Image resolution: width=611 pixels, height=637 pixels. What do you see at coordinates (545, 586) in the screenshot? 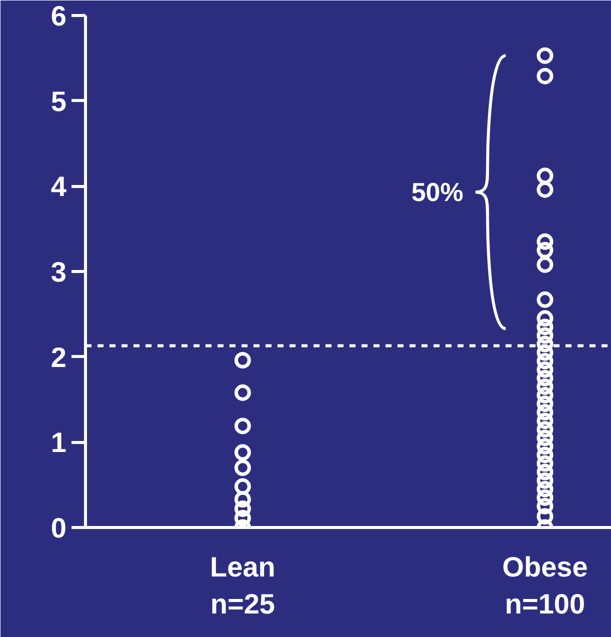
I see `x-tick-label: Obese n=100` at bounding box center [545, 586].